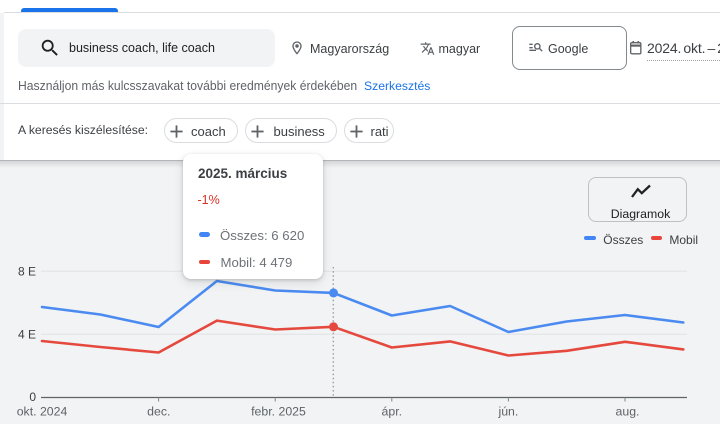 Image resolution: width=720 pixels, height=424 pixels. I want to click on svg-text: 4 E, so click(27, 335).